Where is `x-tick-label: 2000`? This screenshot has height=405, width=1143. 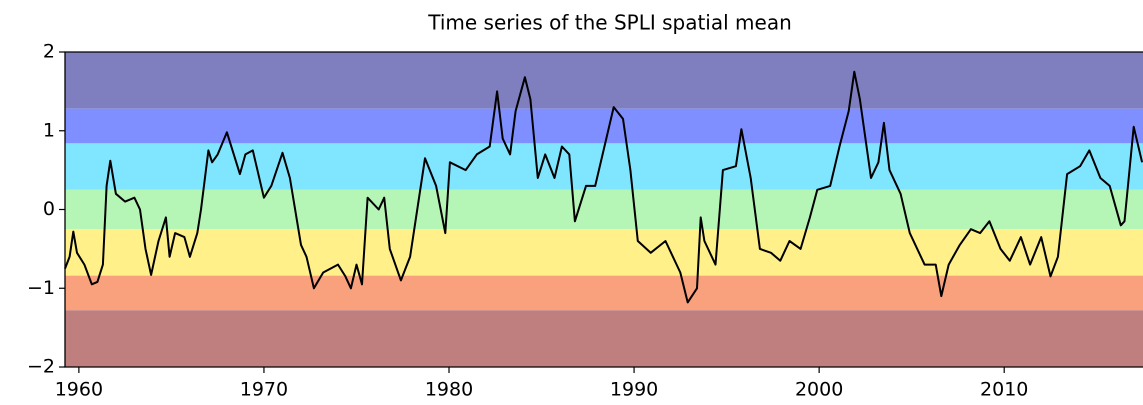 x-tick-label: 2000 is located at coordinates (819, 390).